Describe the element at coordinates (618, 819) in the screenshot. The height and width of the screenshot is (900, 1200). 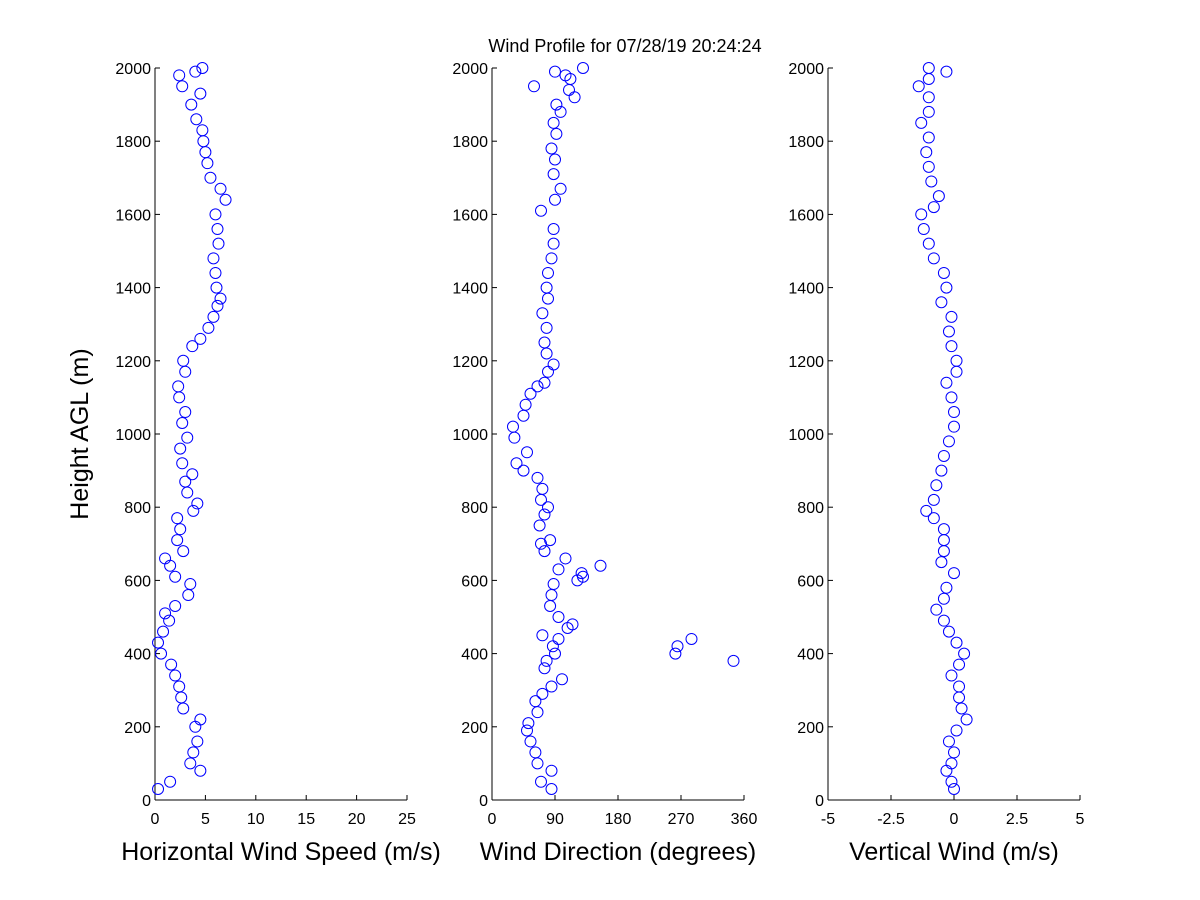
I see `x-tick-label: 180` at that location.